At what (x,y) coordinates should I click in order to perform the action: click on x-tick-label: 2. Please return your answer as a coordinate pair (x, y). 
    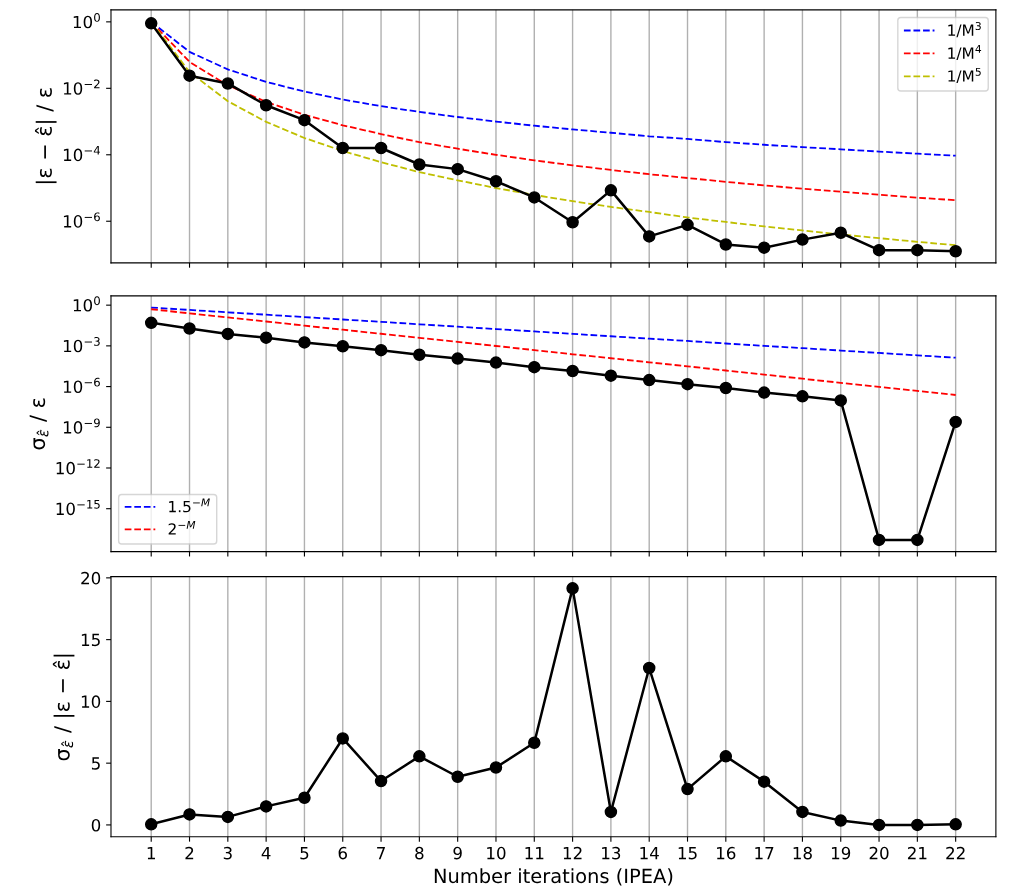
    Looking at the image, I should click on (189, 853).